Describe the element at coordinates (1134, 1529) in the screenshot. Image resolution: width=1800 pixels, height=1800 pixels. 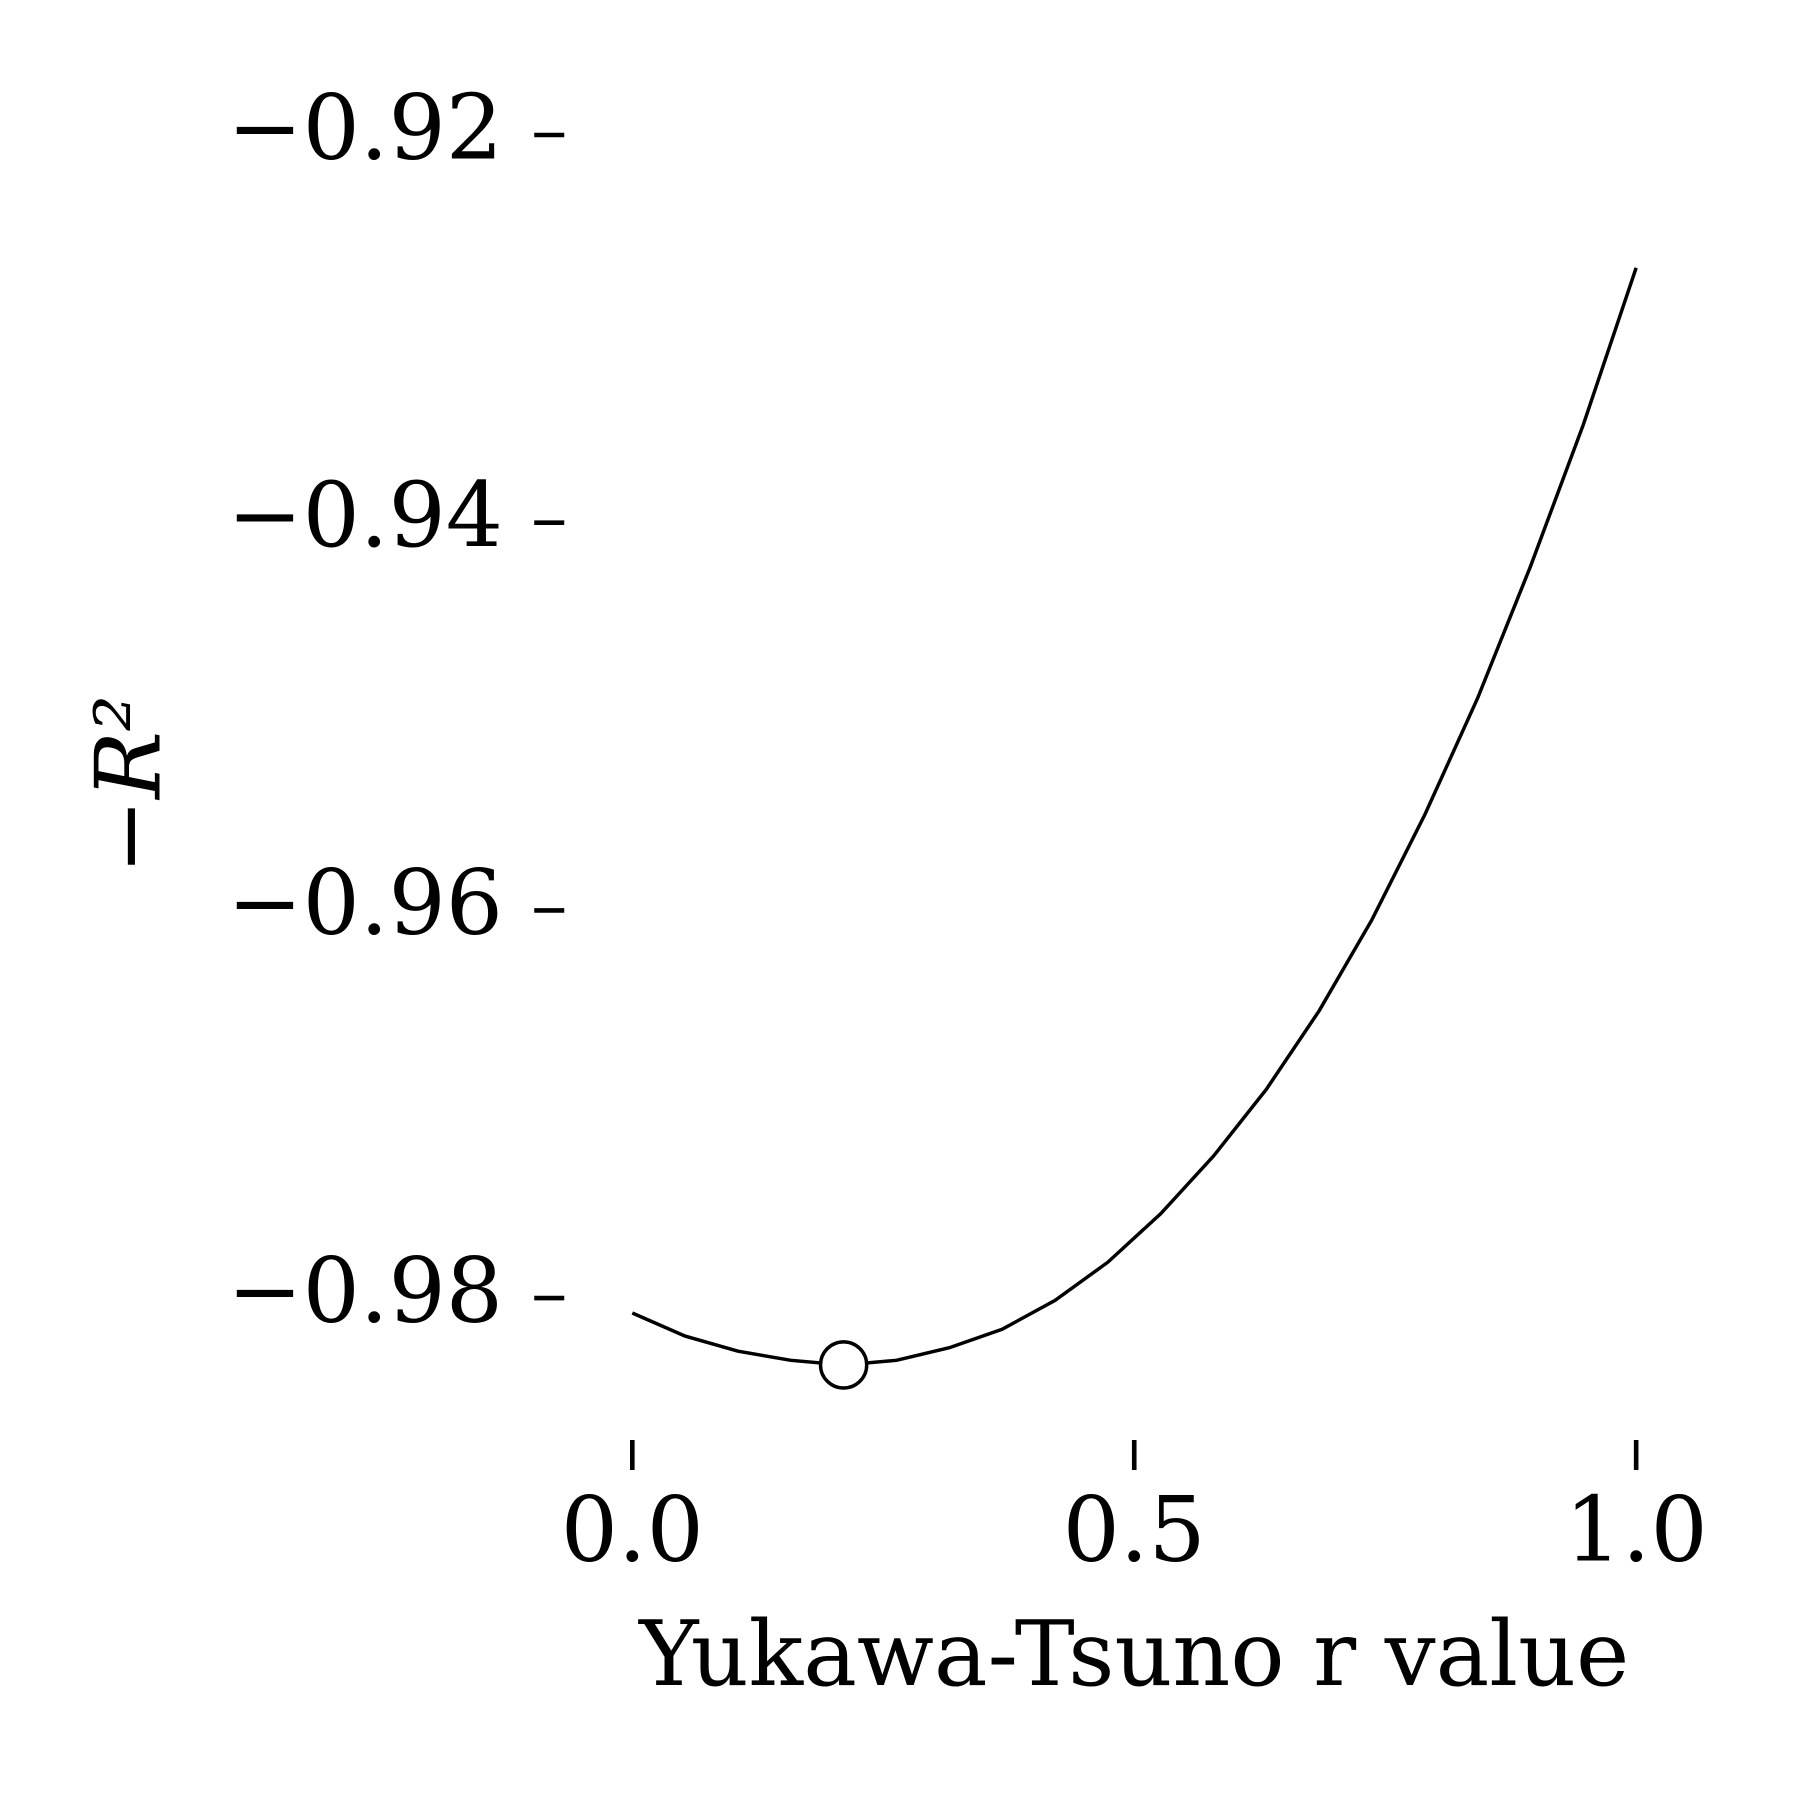
I see `x-tick-label: 0.5` at that location.